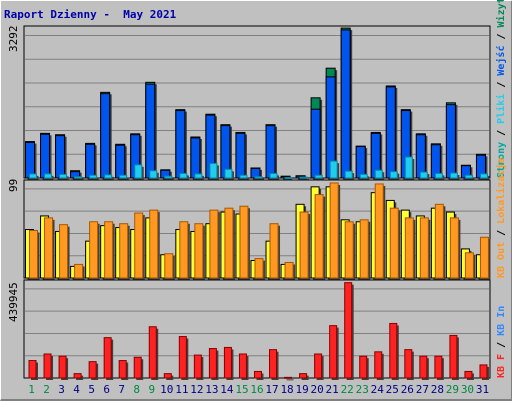 Image resolution: width=512 pixels, height=401 pixels. Describe the element at coordinates (121, 389) in the screenshot. I see `x-tick-label: 7` at that location.